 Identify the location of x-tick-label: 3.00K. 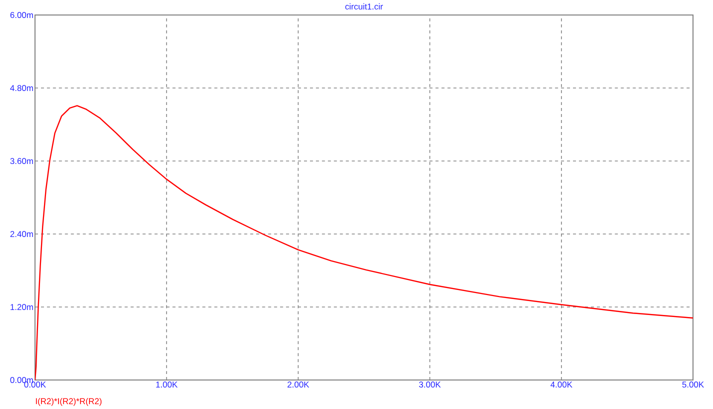
(430, 385).